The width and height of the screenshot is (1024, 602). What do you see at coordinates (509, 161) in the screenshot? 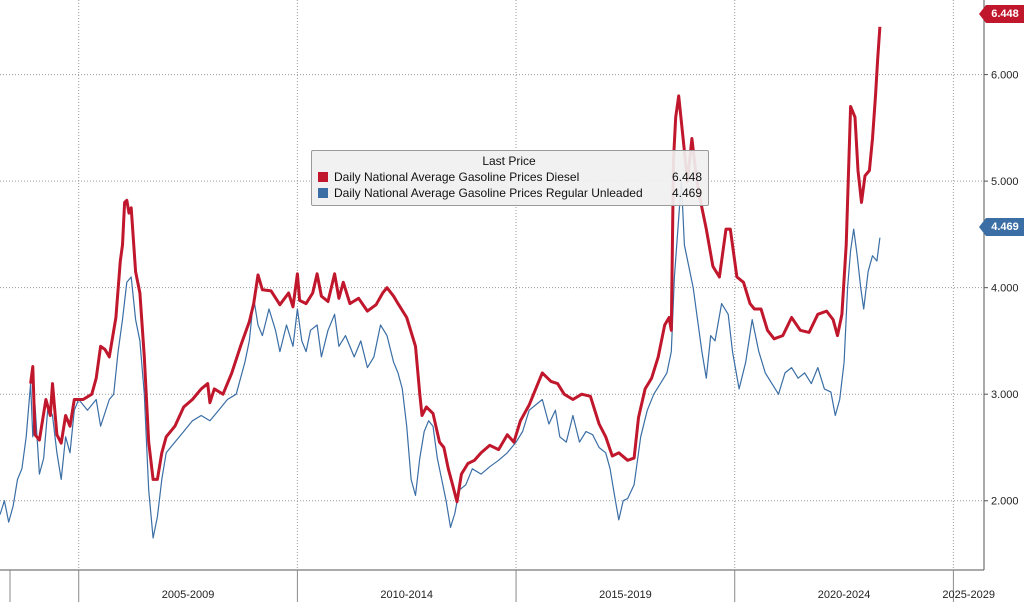
I see `legend-title: Last Price` at bounding box center [509, 161].